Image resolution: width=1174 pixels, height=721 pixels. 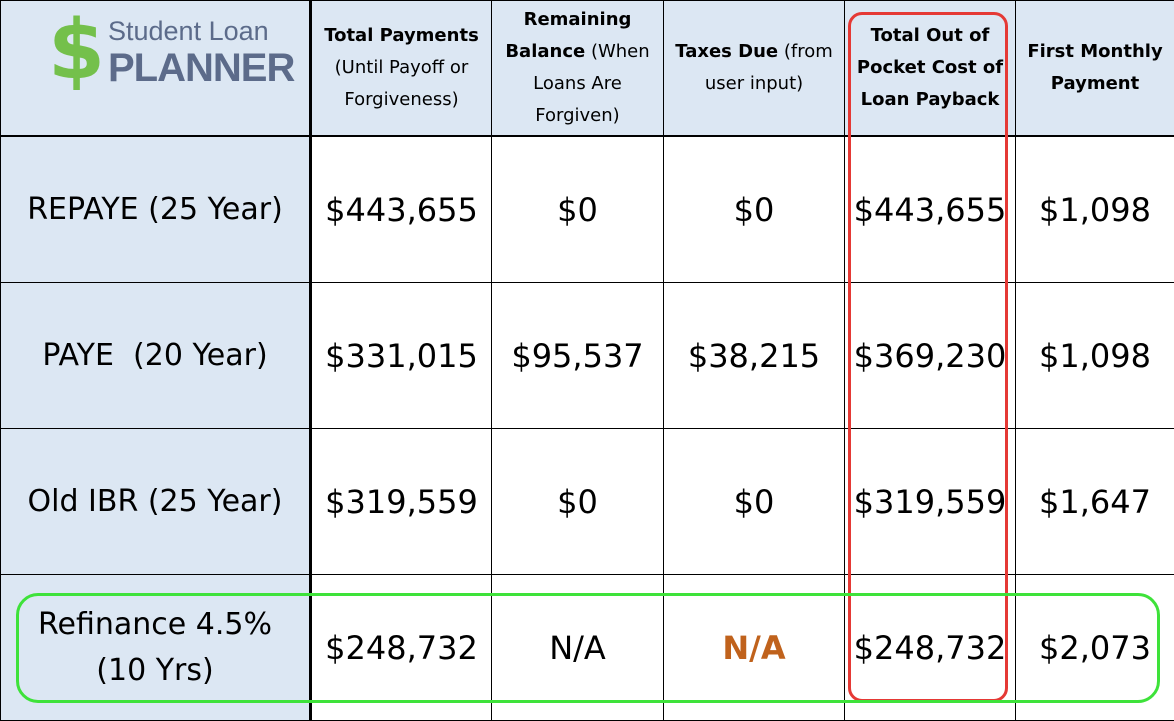 I want to click on cell-total-out-of-pocket: $443,655, so click(x=930, y=209).